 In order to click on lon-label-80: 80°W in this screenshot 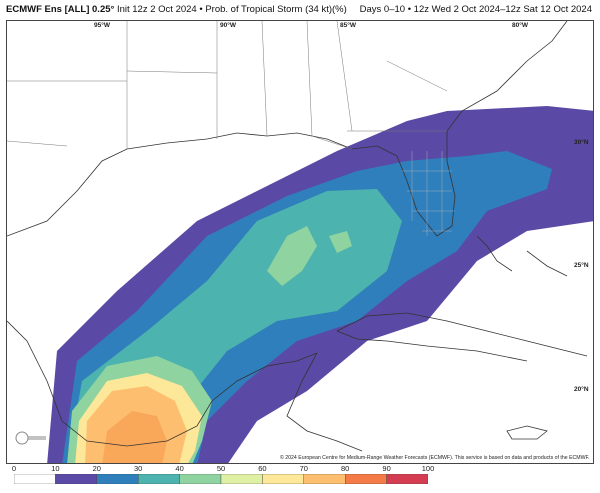, I will do `click(520, 25)`.